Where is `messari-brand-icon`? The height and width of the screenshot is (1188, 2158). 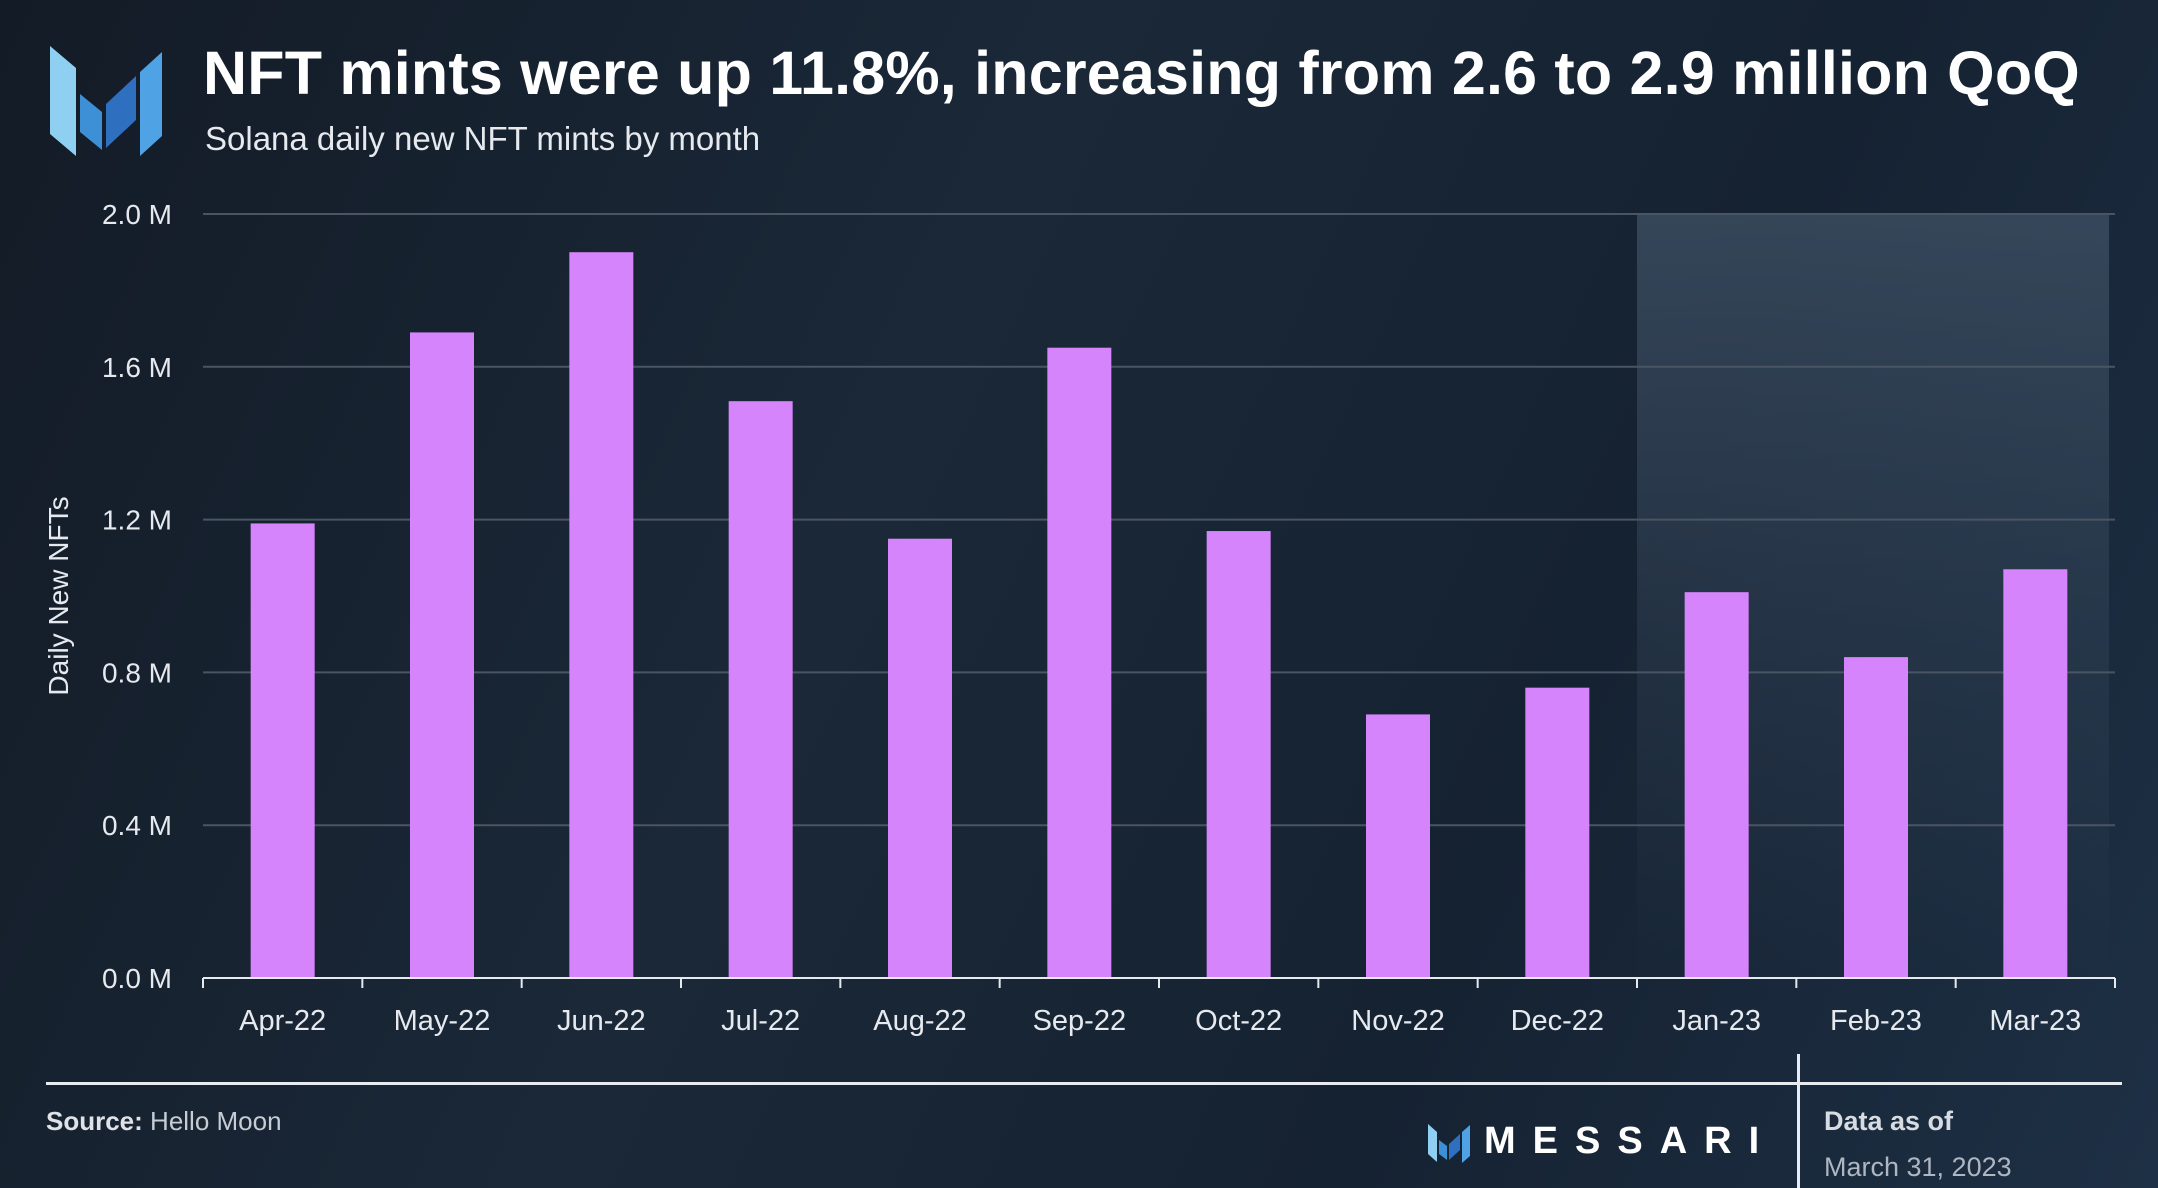
messari-brand-icon is located at coordinates (1449, 1143).